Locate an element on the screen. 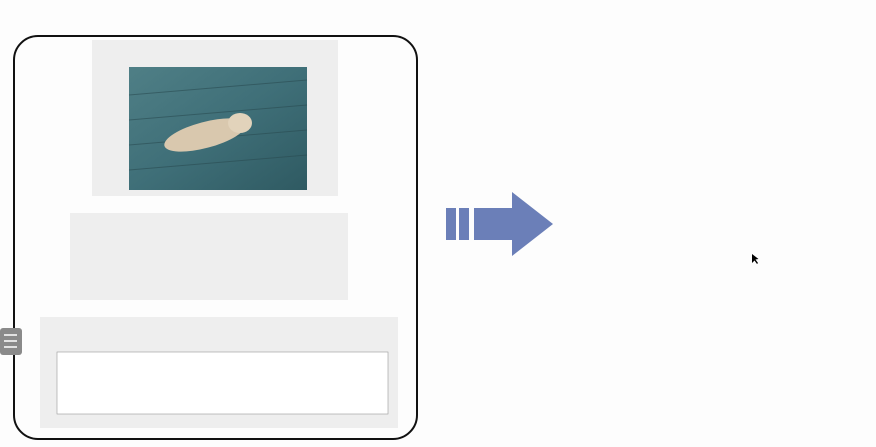 Image resolution: width=876 pixels, height=447 pixels. dog is located at coordinates (205, 135).